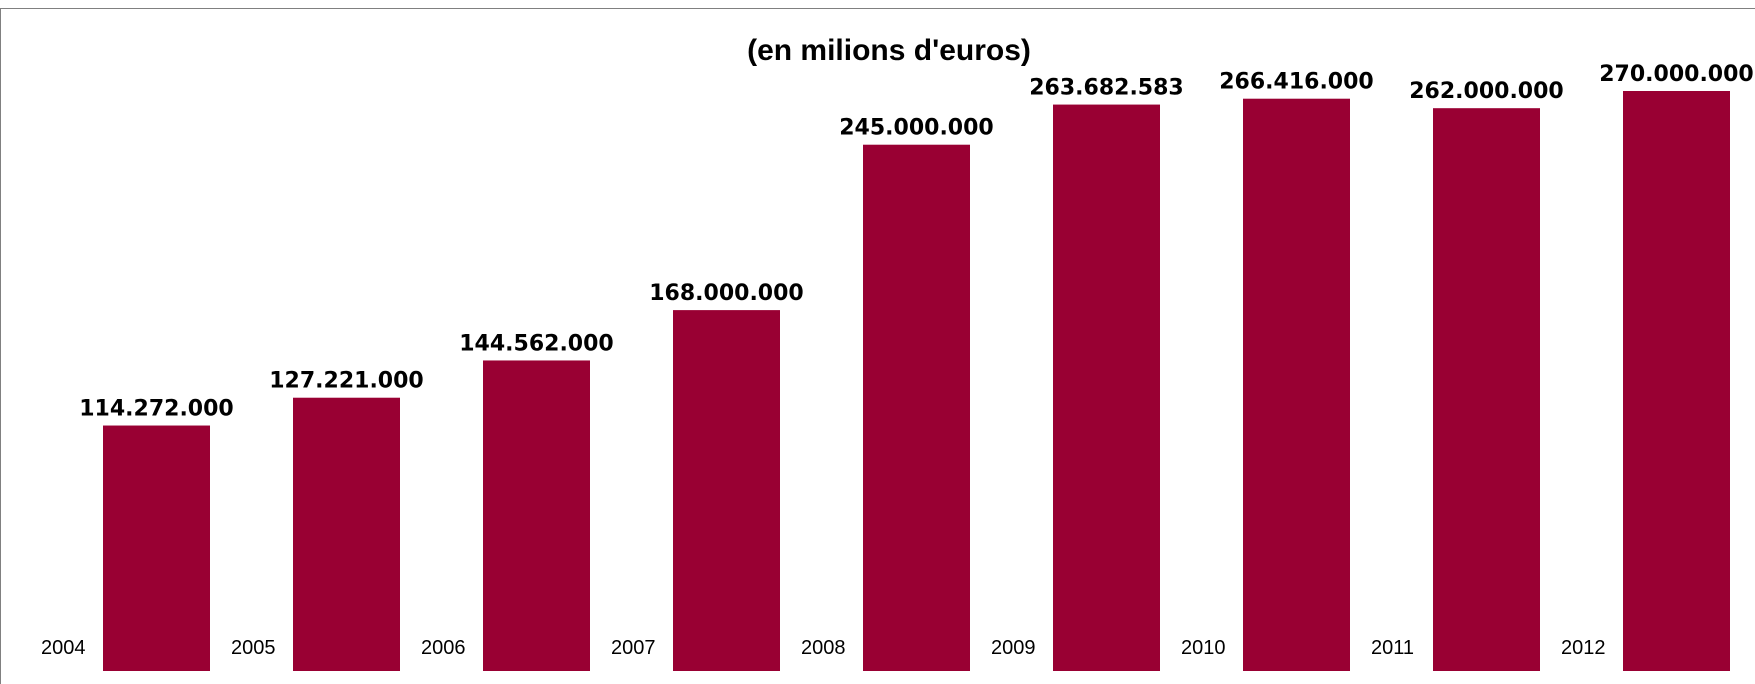  Describe the element at coordinates (1486, 390) in the screenshot. I see `bar-2011` at that location.